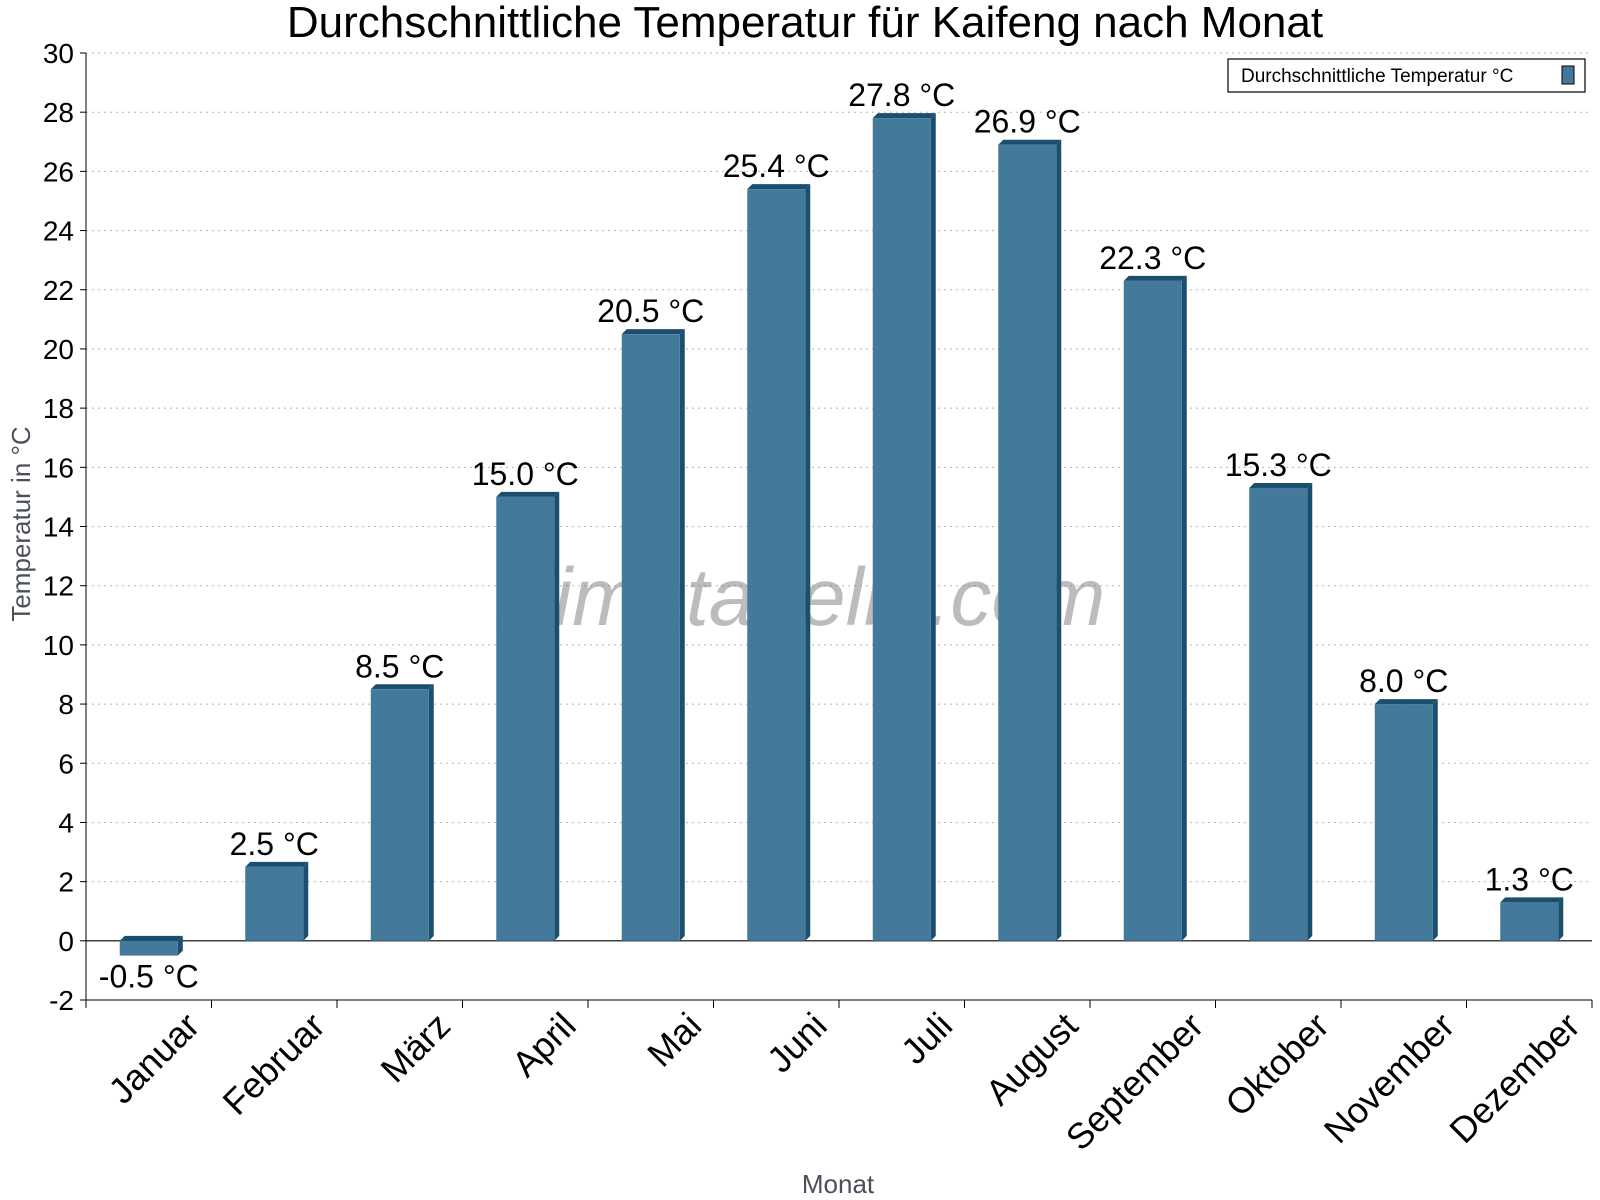  Describe the element at coordinates (58, 586) in the screenshot. I see `y-tick-label: 12` at that location.